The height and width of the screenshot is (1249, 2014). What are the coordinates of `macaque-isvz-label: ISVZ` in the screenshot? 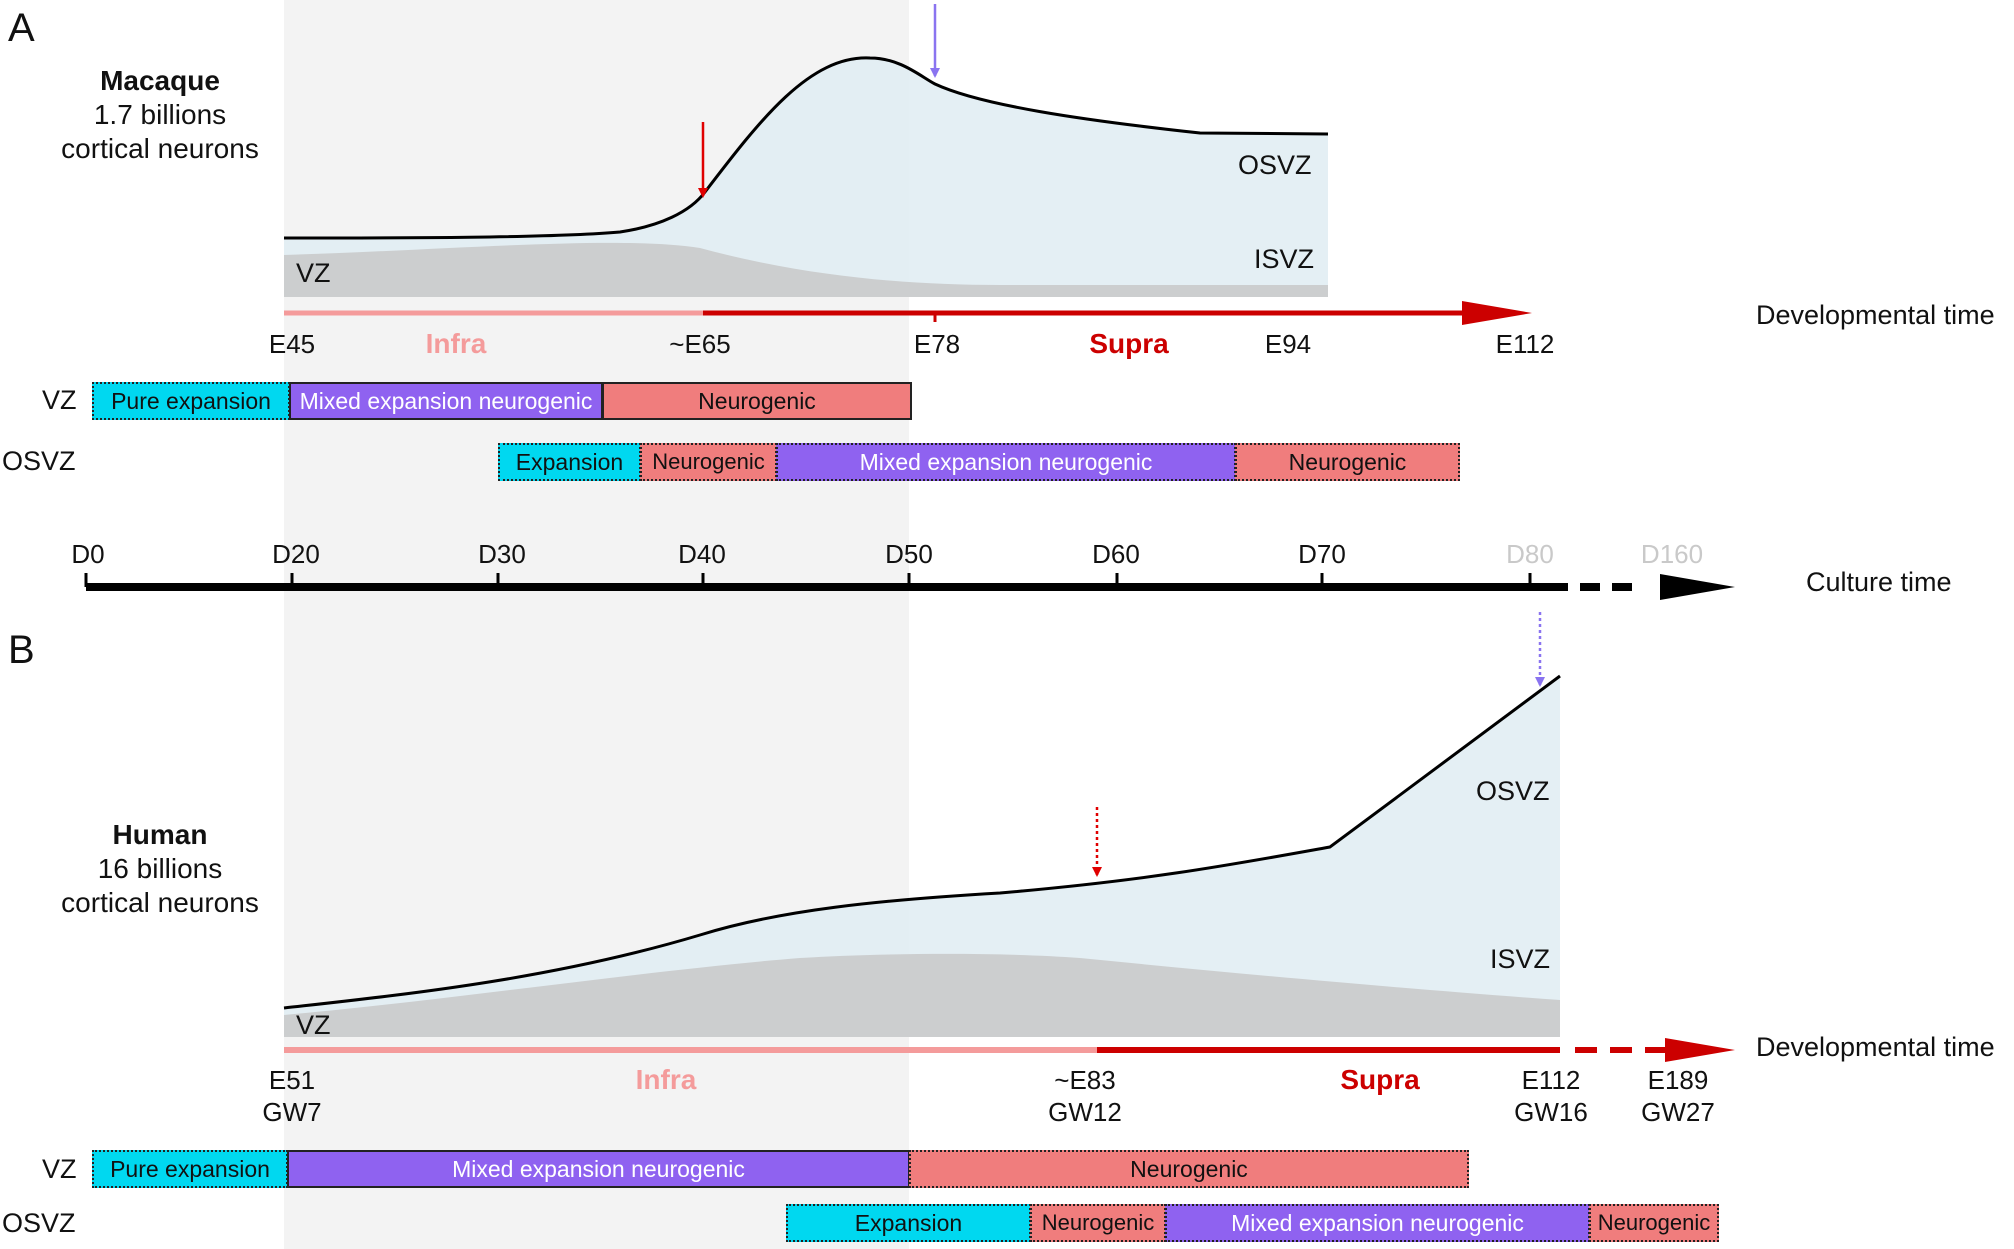 It's located at (1284, 259).